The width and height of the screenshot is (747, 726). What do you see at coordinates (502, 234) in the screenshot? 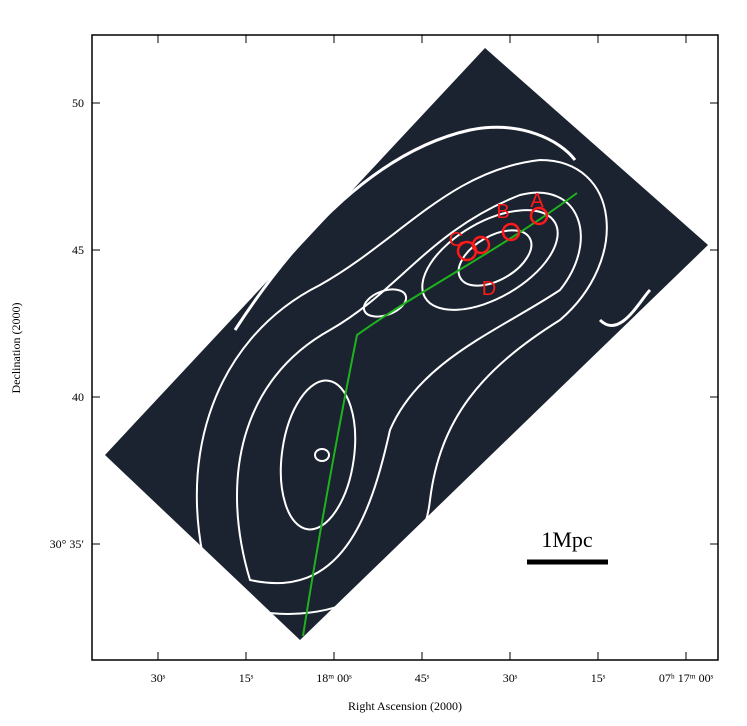
I see `markers` at bounding box center [502, 234].